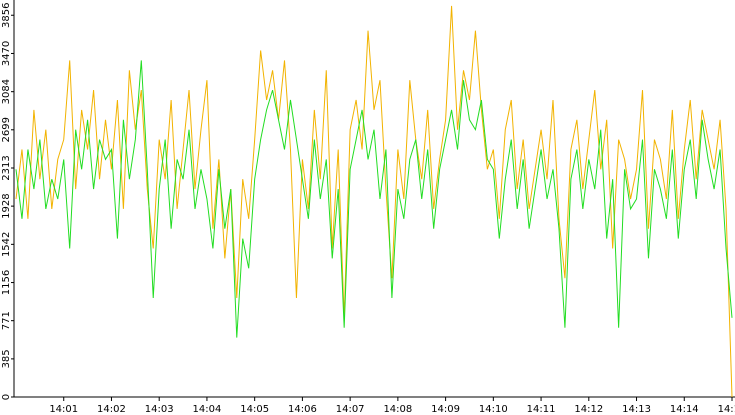  Describe the element at coordinates (254, 409) in the screenshot. I see `x-tick-label: 14:05` at that location.